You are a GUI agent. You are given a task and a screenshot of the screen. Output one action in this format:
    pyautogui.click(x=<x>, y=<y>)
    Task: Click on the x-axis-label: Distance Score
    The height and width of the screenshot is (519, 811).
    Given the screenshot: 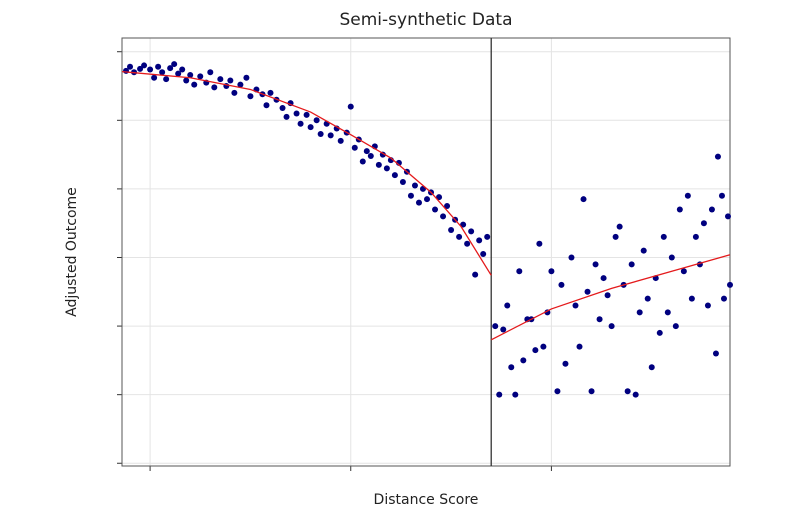 What is the action you would take?
    pyautogui.click(x=426, y=500)
    